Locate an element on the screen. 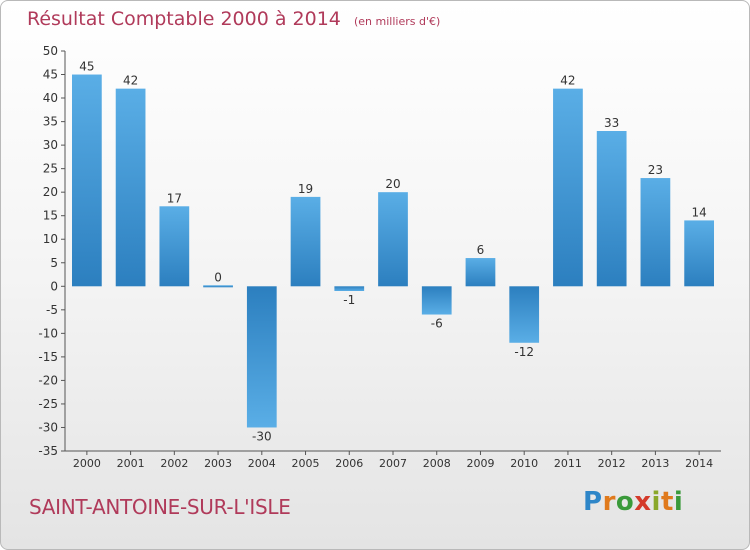  x-tick-label: 2013 is located at coordinates (655, 463).